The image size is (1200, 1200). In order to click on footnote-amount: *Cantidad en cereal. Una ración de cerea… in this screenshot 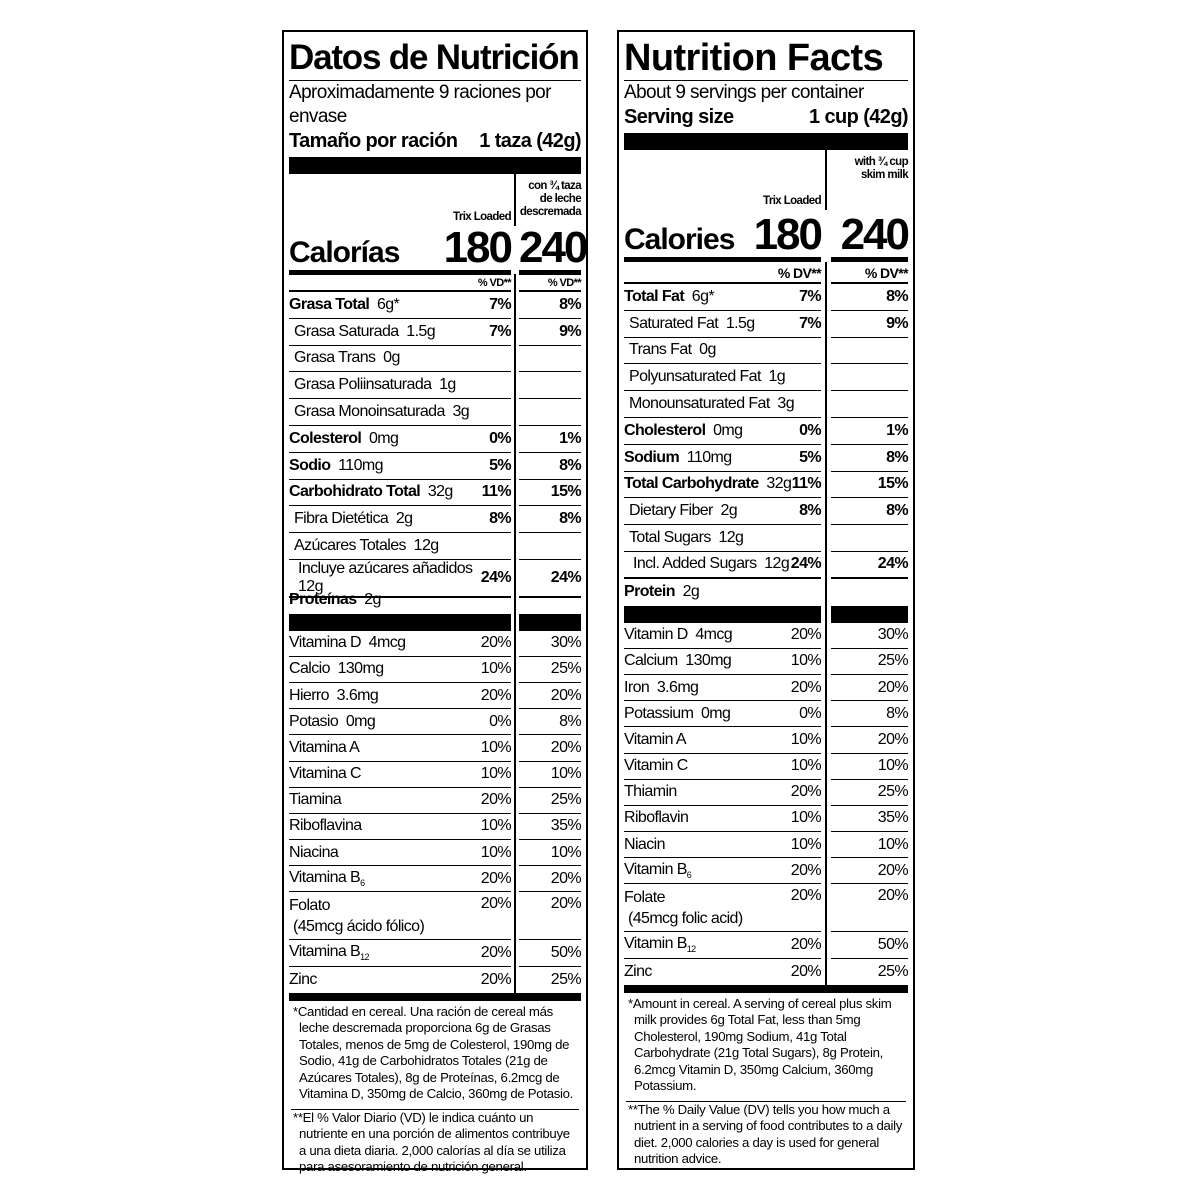, I will do `click(433, 1052)`.